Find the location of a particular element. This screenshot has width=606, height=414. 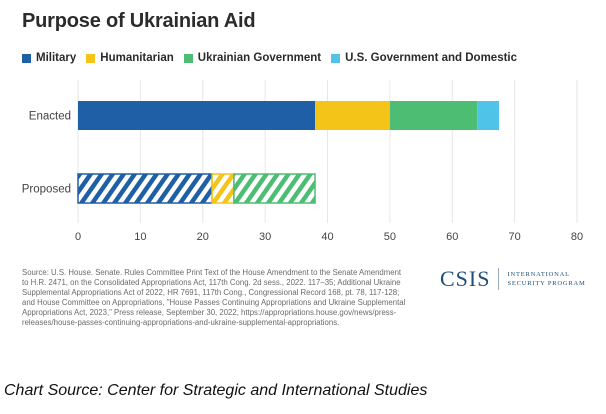

csis-logo: CSIS International Security Program is located at coordinates (513, 279).